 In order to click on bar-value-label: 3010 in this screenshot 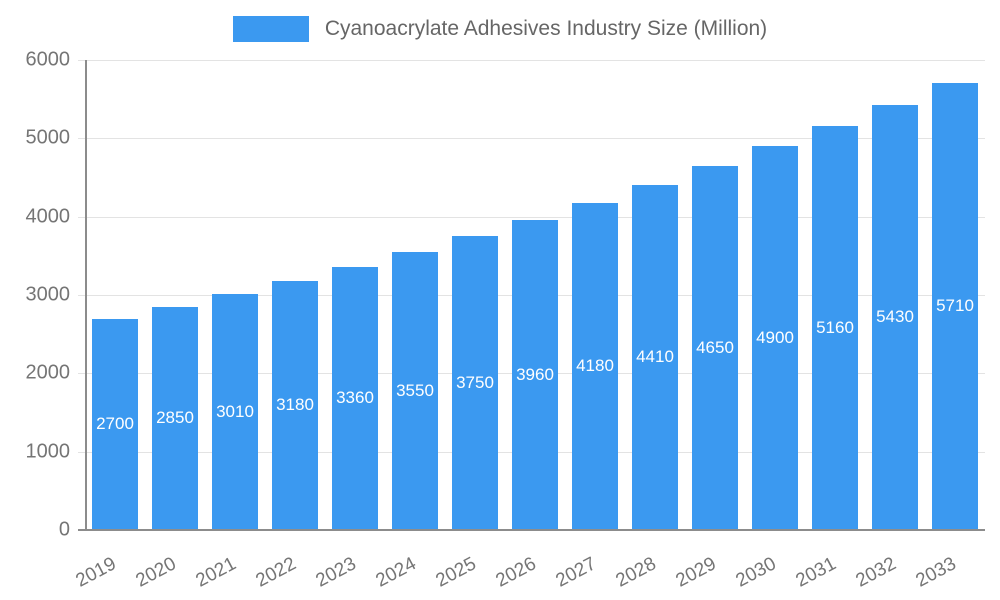, I will do `click(235, 412)`.